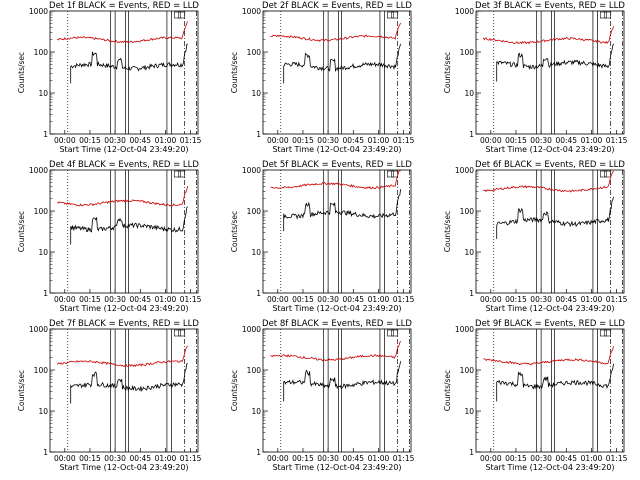 Image resolution: width=640 pixels, height=480 pixels. What do you see at coordinates (337, 6) in the screenshot?
I see `panel-title: Det 2f BLACK = Events, RED = LLD` at bounding box center [337, 6].